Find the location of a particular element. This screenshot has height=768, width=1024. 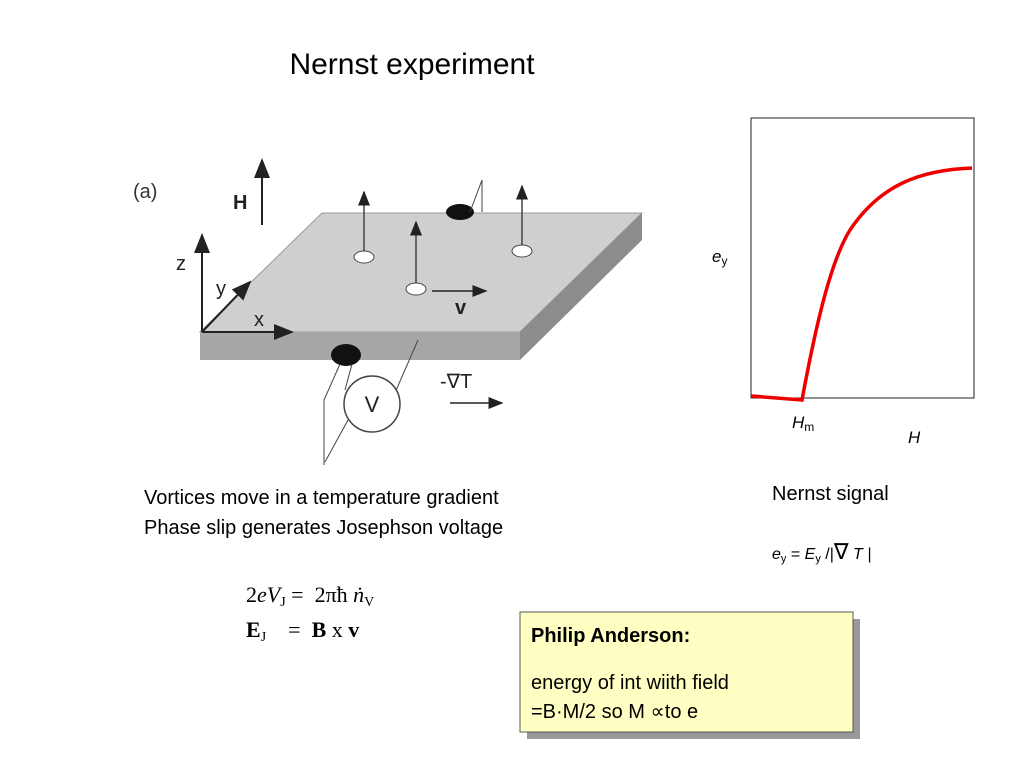

text-part: m is located at coordinates (809, 427).